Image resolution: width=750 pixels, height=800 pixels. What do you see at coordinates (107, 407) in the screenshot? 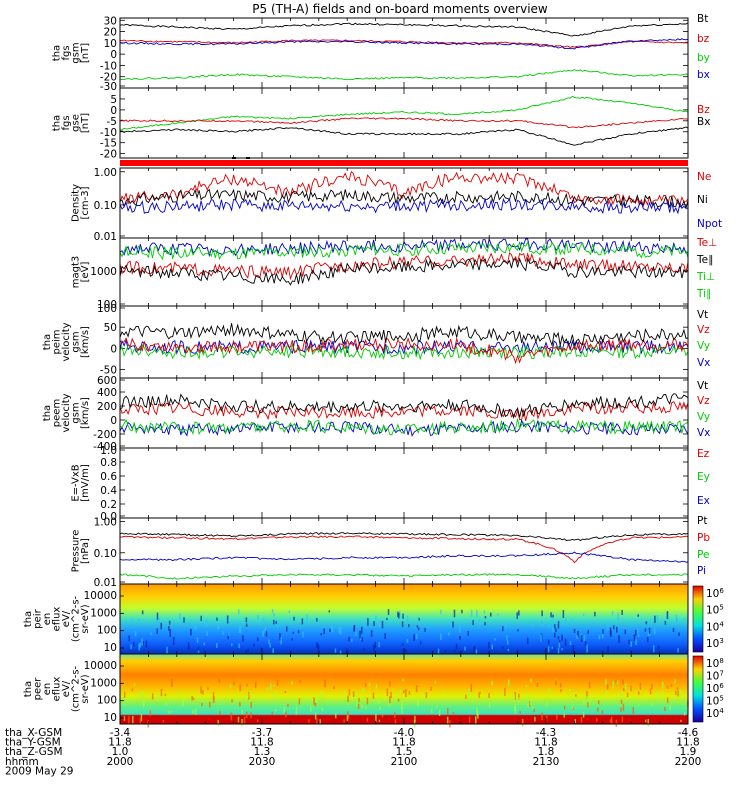
I see `y-tick-label: 200` at bounding box center [107, 407].